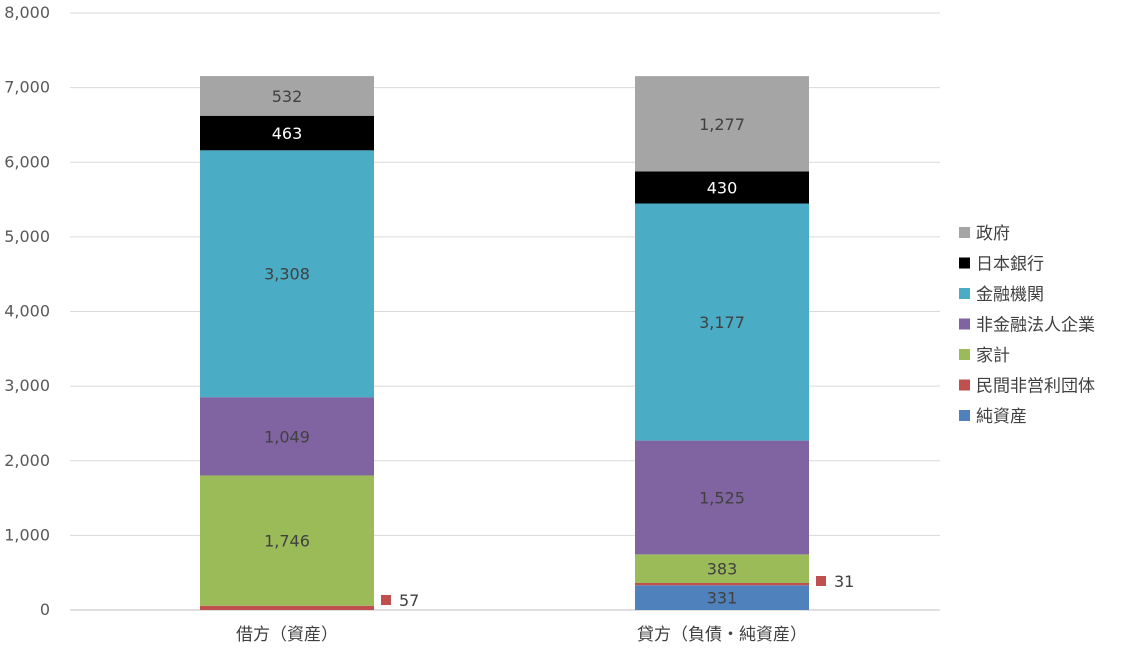 The height and width of the screenshot is (650, 1122). I want to click on data-label: 31, so click(844, 581).